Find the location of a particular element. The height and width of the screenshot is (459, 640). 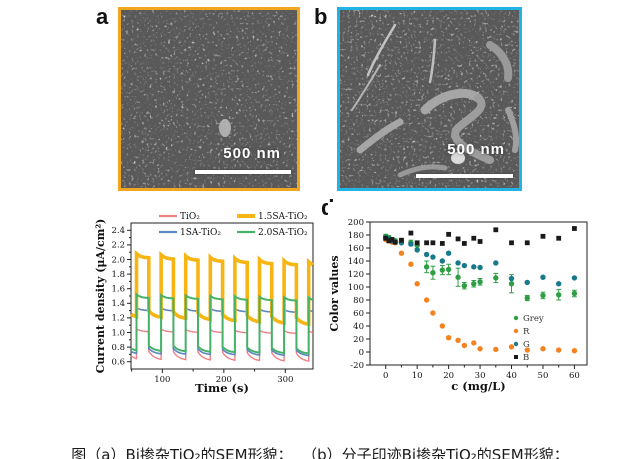

svg-text: 2.2 is located at coordinates (118, 246).